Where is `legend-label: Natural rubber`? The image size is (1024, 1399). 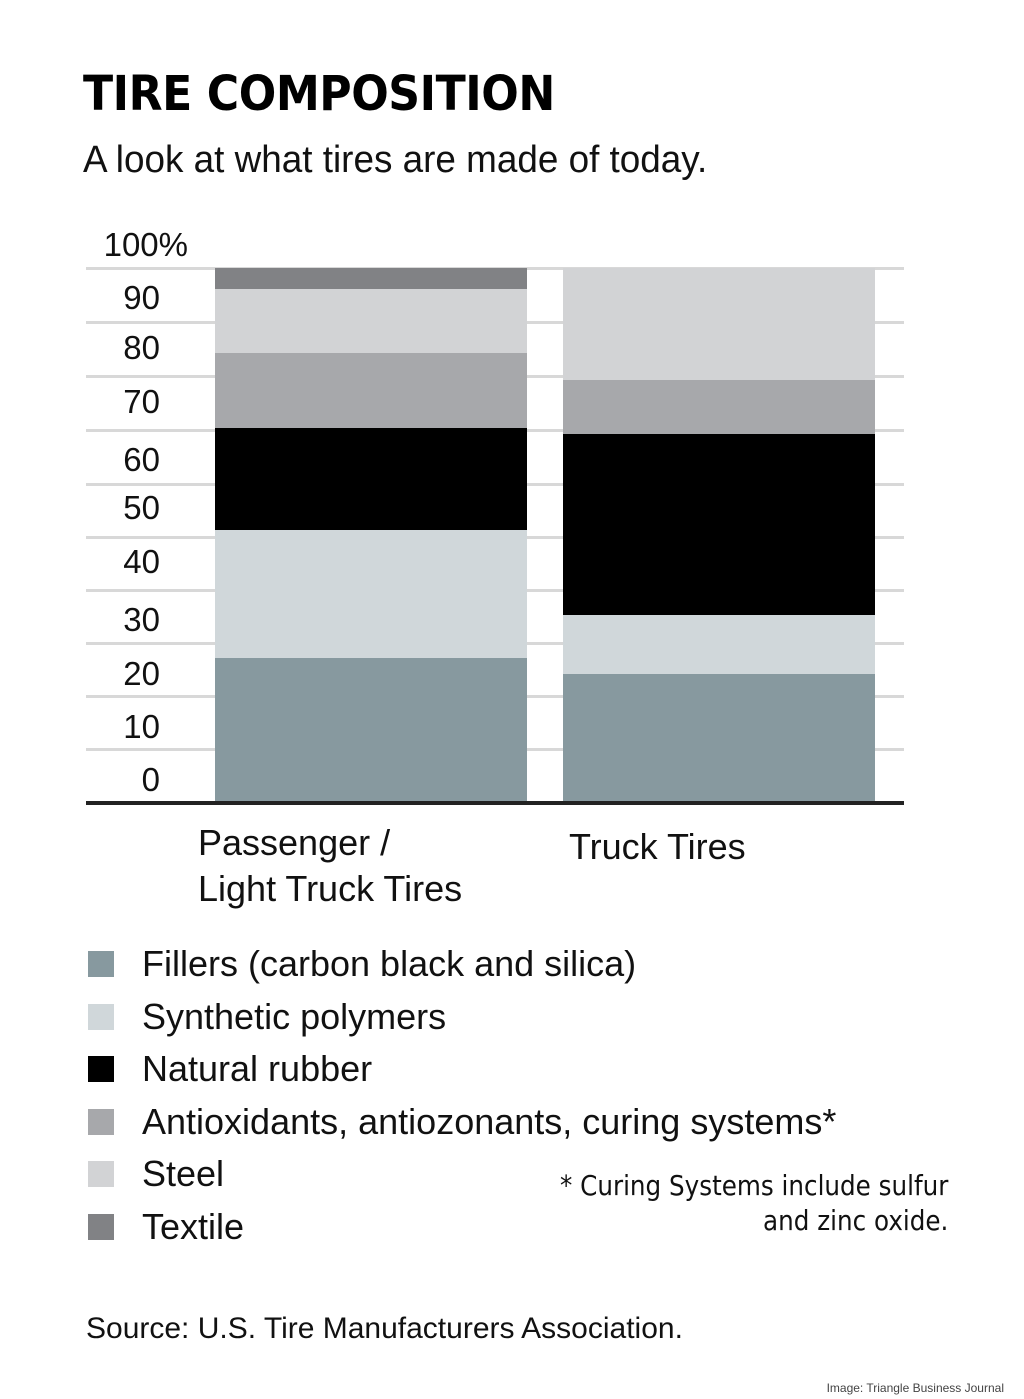 legend-label: Natural rubber is located at coordinates (257, 1069).